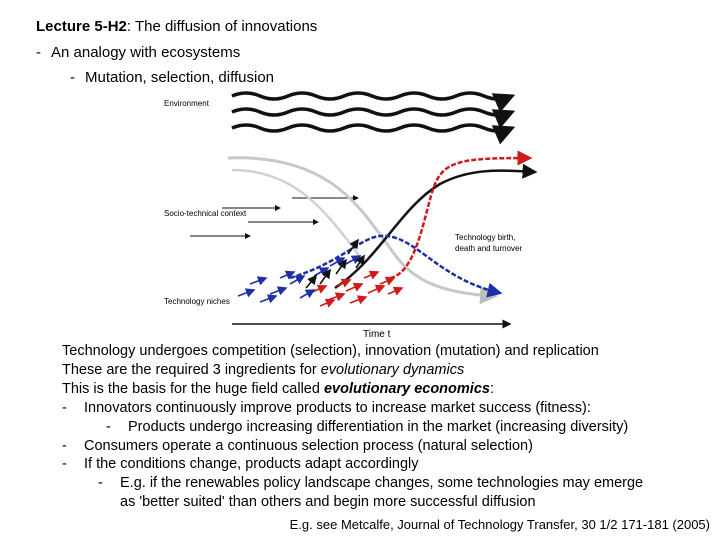 Image resolution: width=720 pixels, height=540 pixels. Describe the element at coordinates (488, 248) in the screenshot. I see `birth-label-2: death and turnover` at that location.